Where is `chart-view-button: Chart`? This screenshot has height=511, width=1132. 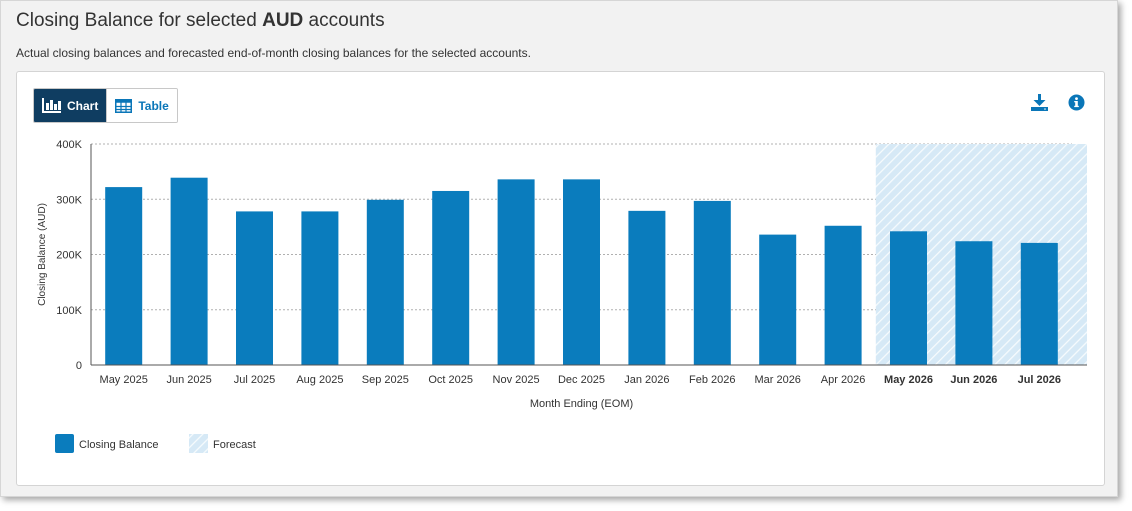
chart-view-button: Chart is located at coordinates (70, 105).